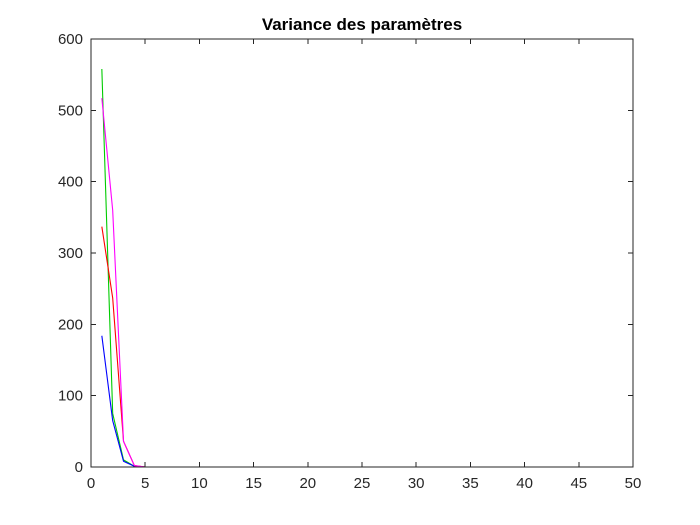 This screenshot has height=525, width=700. Describe the element at coordinates (633, 483) in the screenshot. I see `x-tick-label: 50` at that location.